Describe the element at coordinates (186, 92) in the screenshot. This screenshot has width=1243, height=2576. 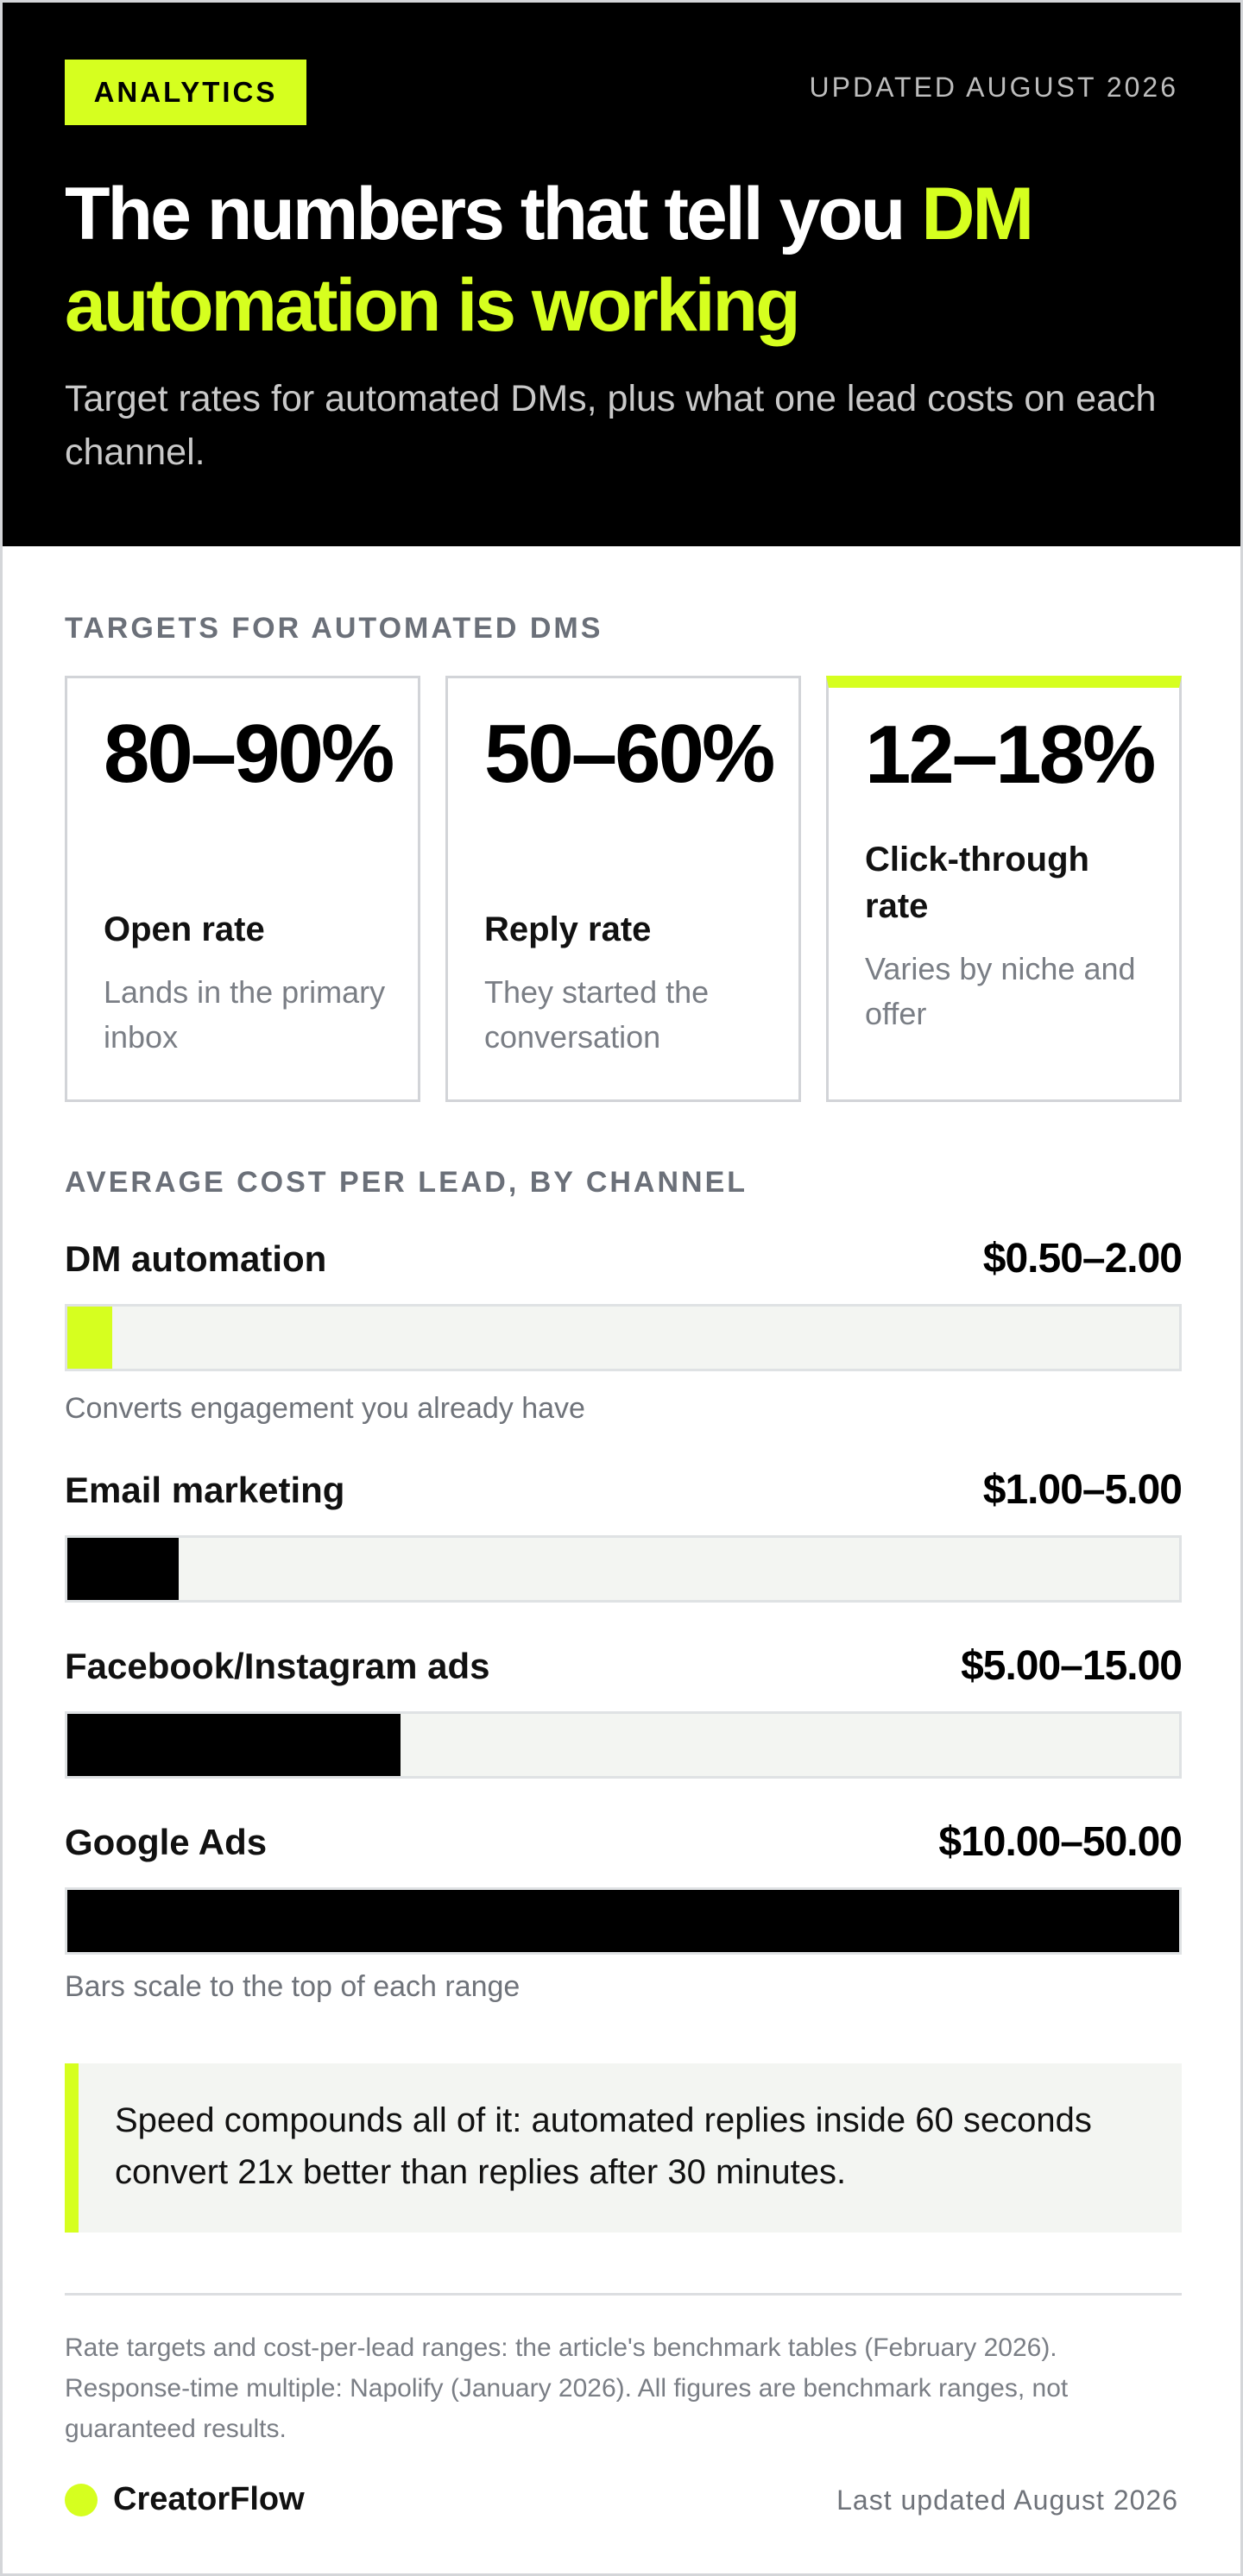
I see `category-badge: ANALYTICS` at that location.